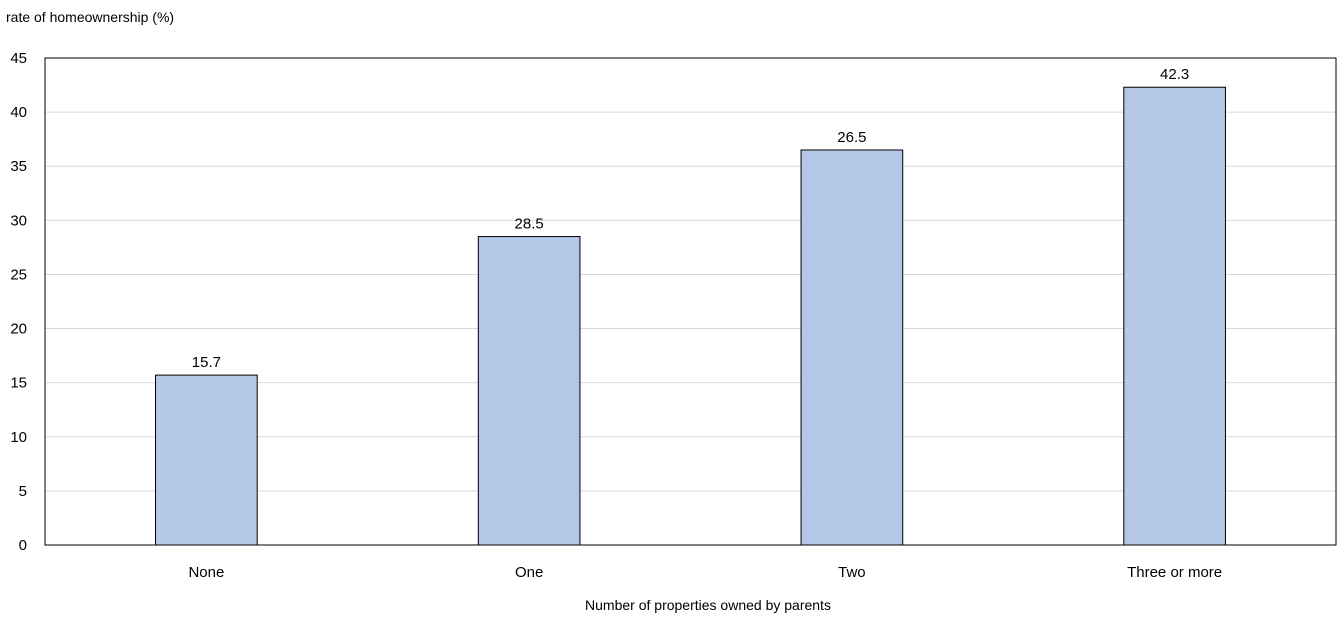 Image resolution: width=1337 pixels, height=618 pixels. I want to click on y-tick-label: 0, so click(23, 545).